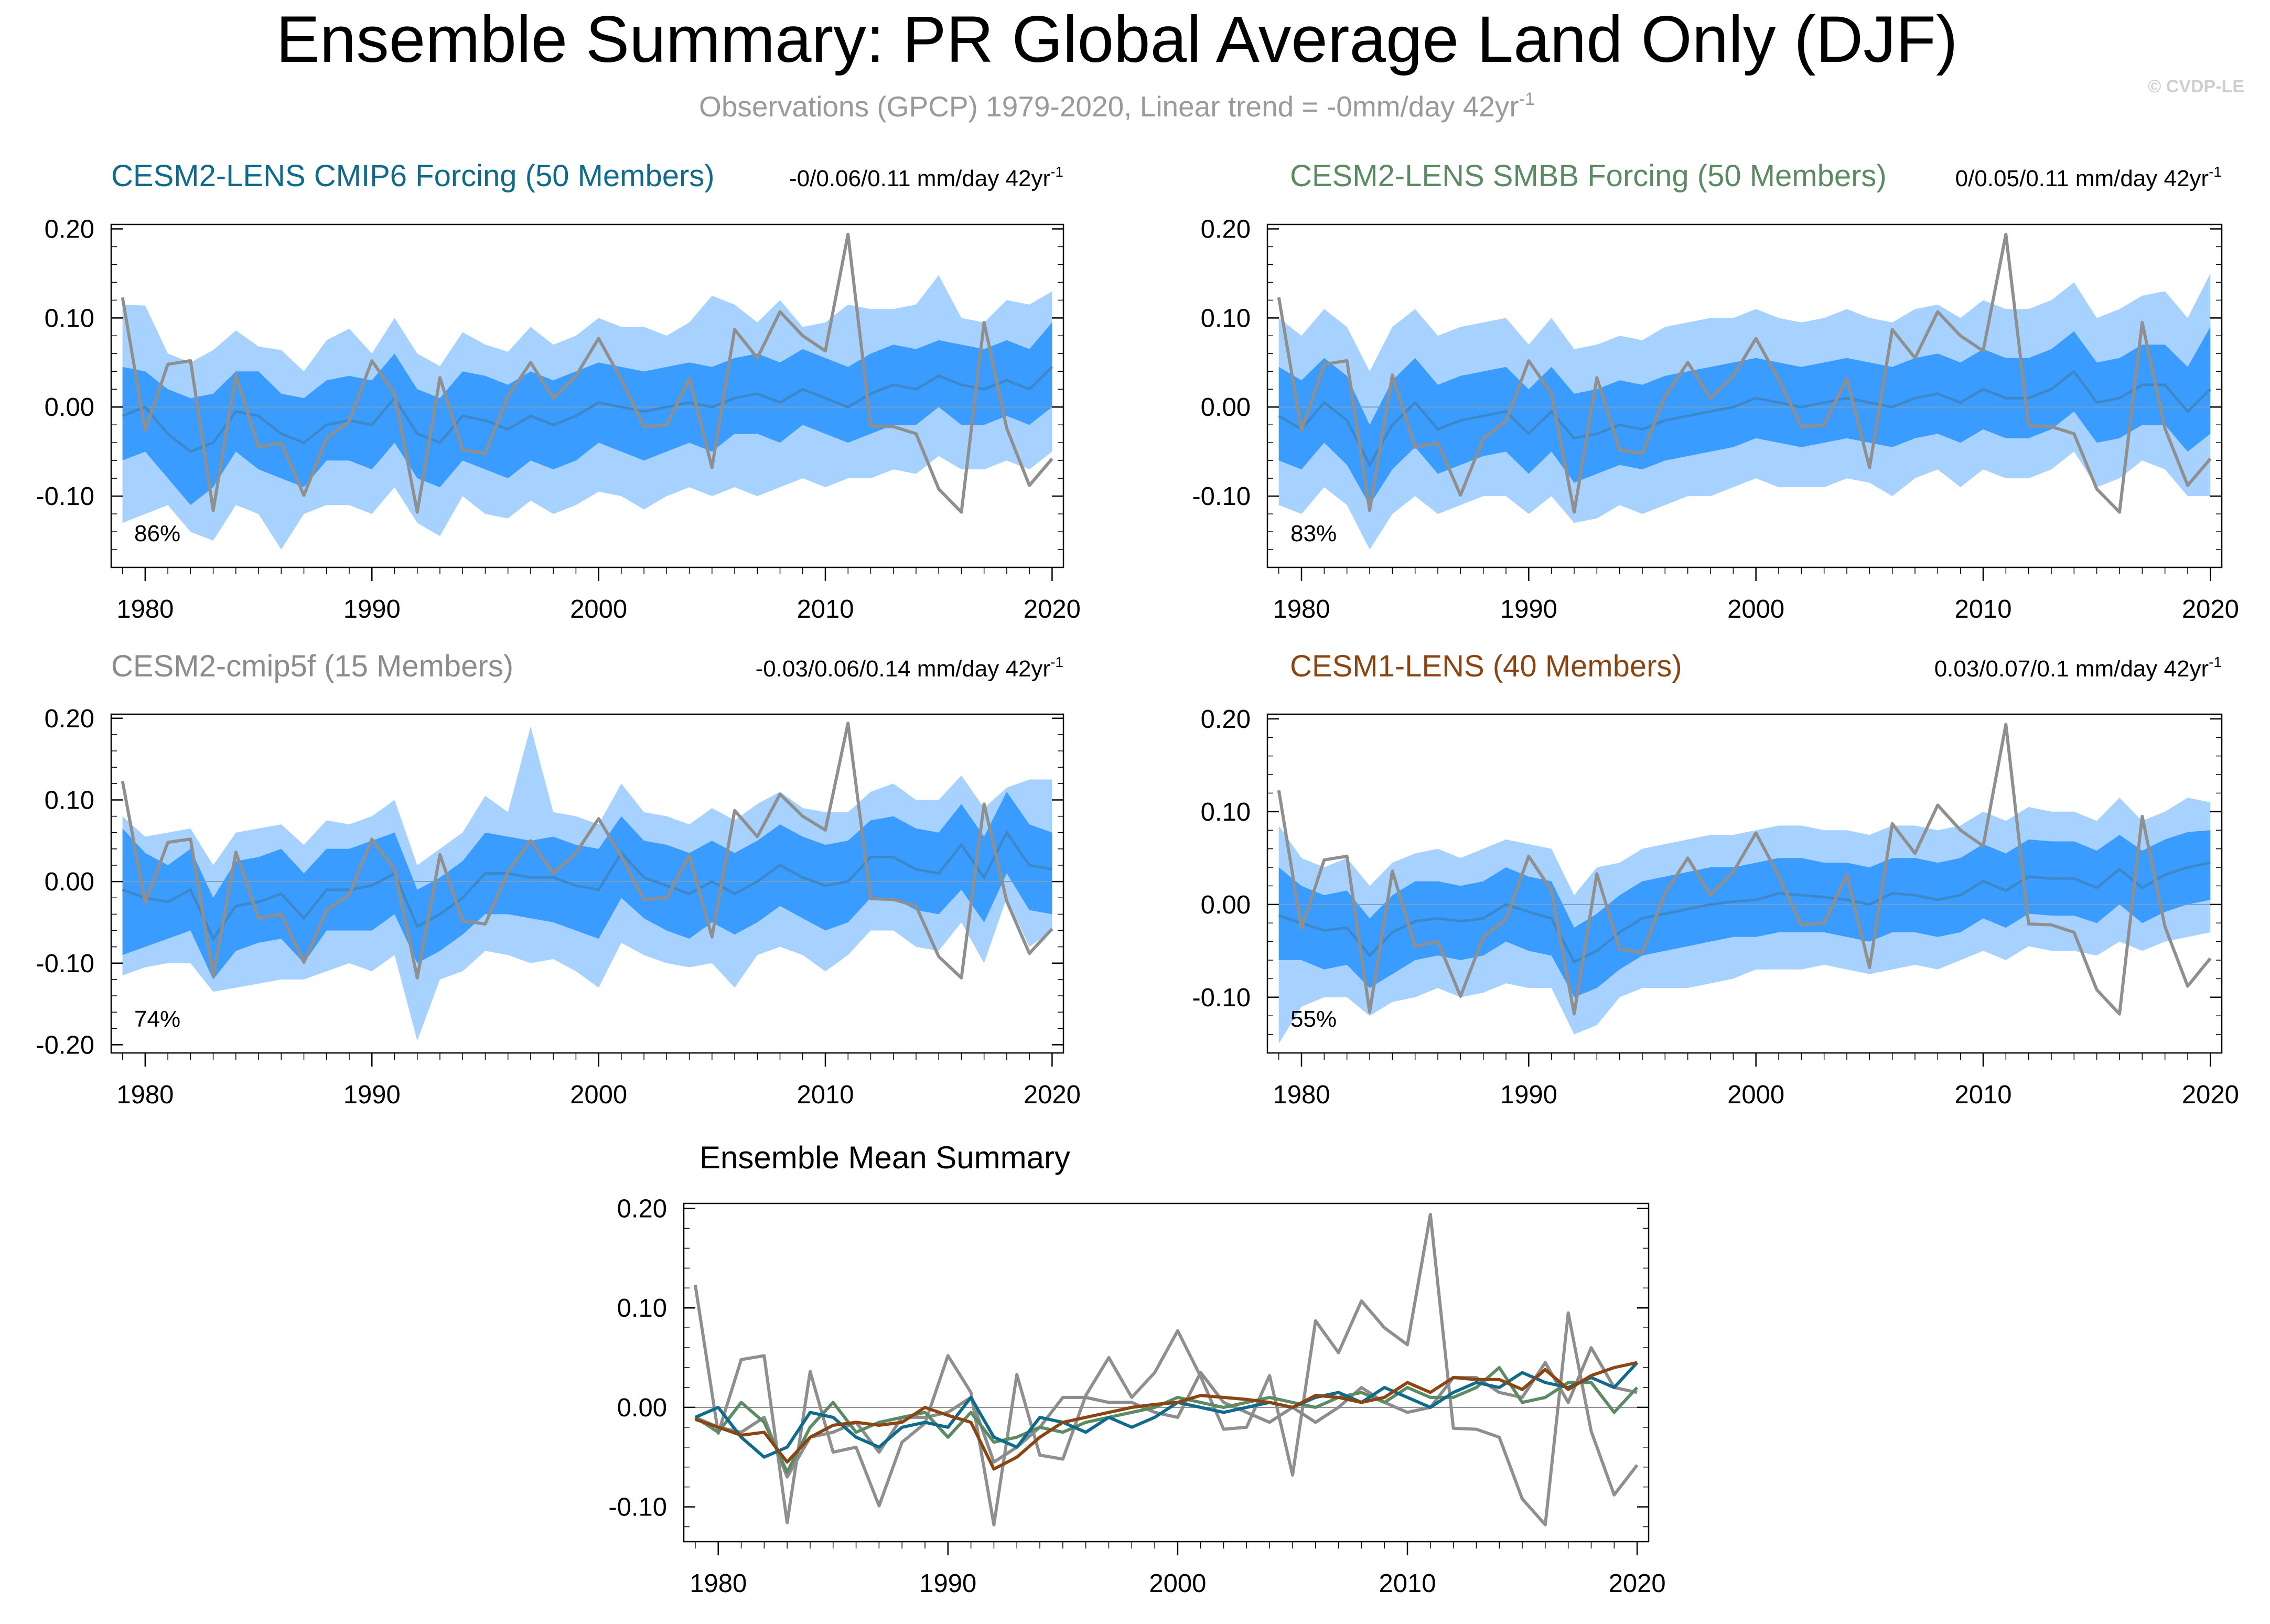 This screenshot has height=1624, width=2270. I want to click on trend-label: 0/0.05/0.11 mm/day 42yr-1, so click(2088, 177).